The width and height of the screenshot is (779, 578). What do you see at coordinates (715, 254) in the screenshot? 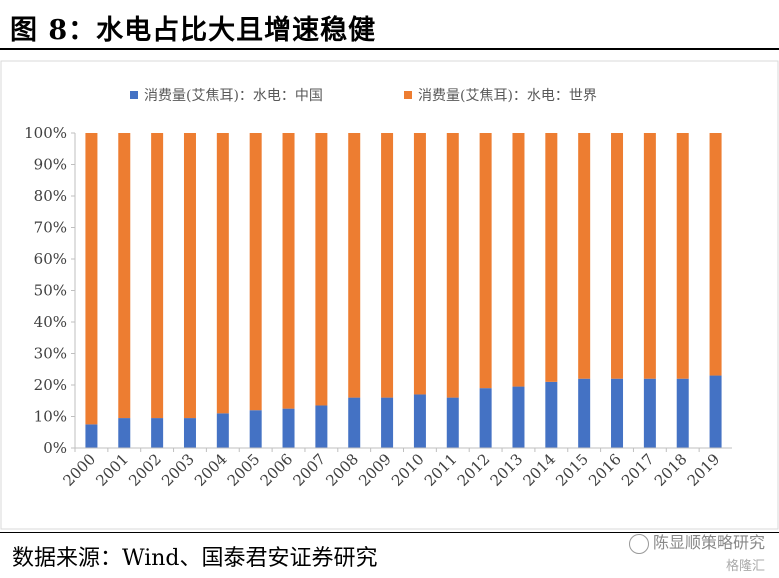
I see `bar-world-2019` at bounding box center [715, 254].